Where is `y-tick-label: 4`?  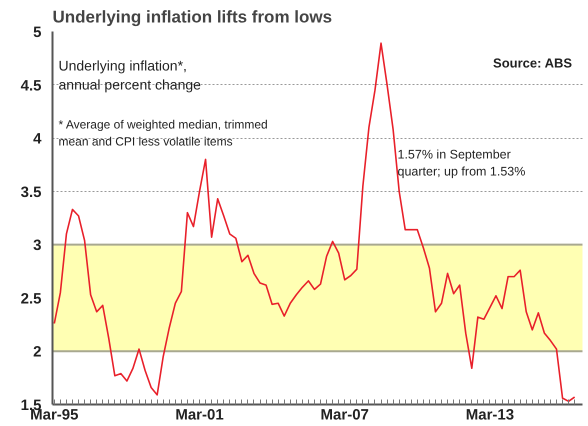 y-tick-label: 4 is located at coordinates (37, 139).